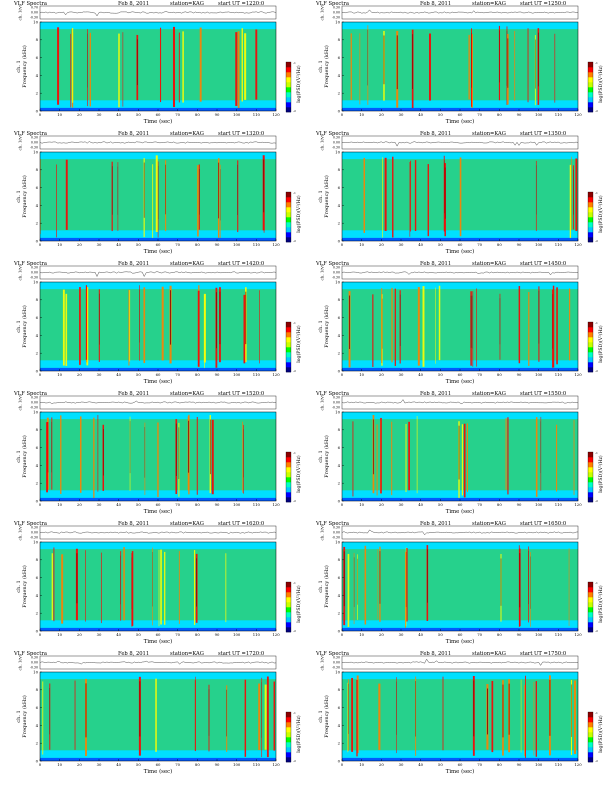  I want to click on x-tick-label: 10, so click(59, 244).